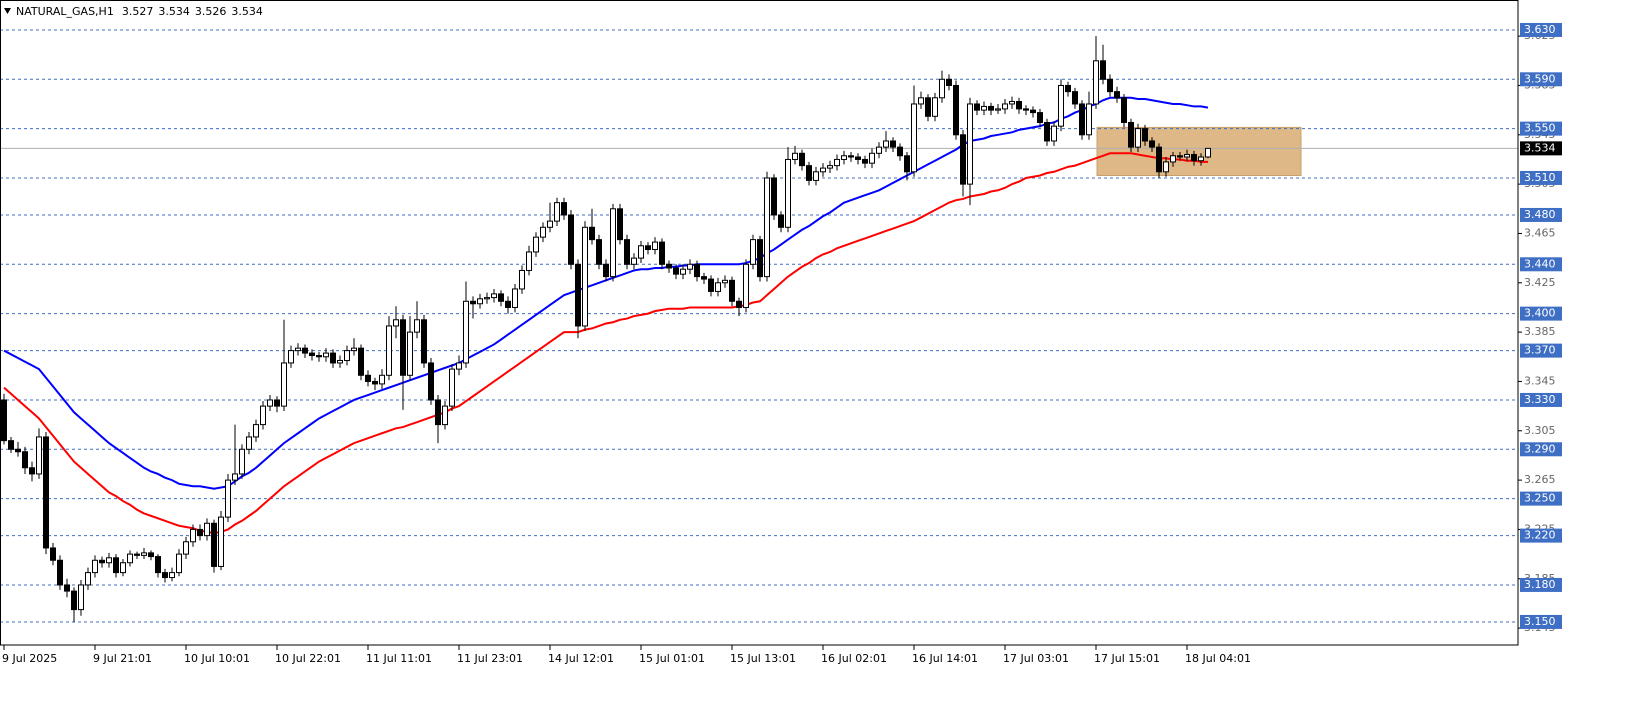 The height and width of the screenshot is (705, 1651). I want to click on x-tick-label: 17 Jul 03:01, so click(1036, 658).